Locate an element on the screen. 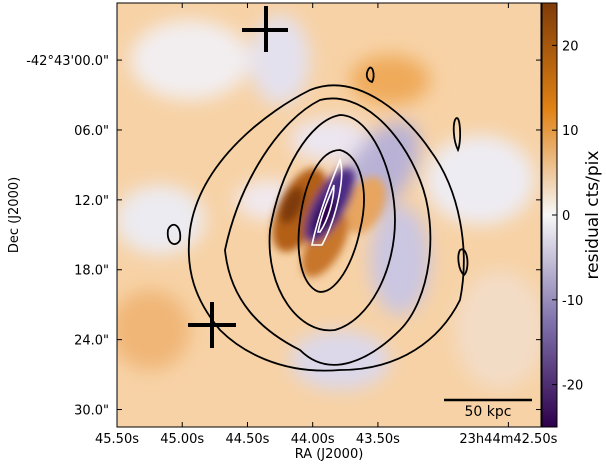 The image size is (606, 466). markers is located at coordinates (238, 177).